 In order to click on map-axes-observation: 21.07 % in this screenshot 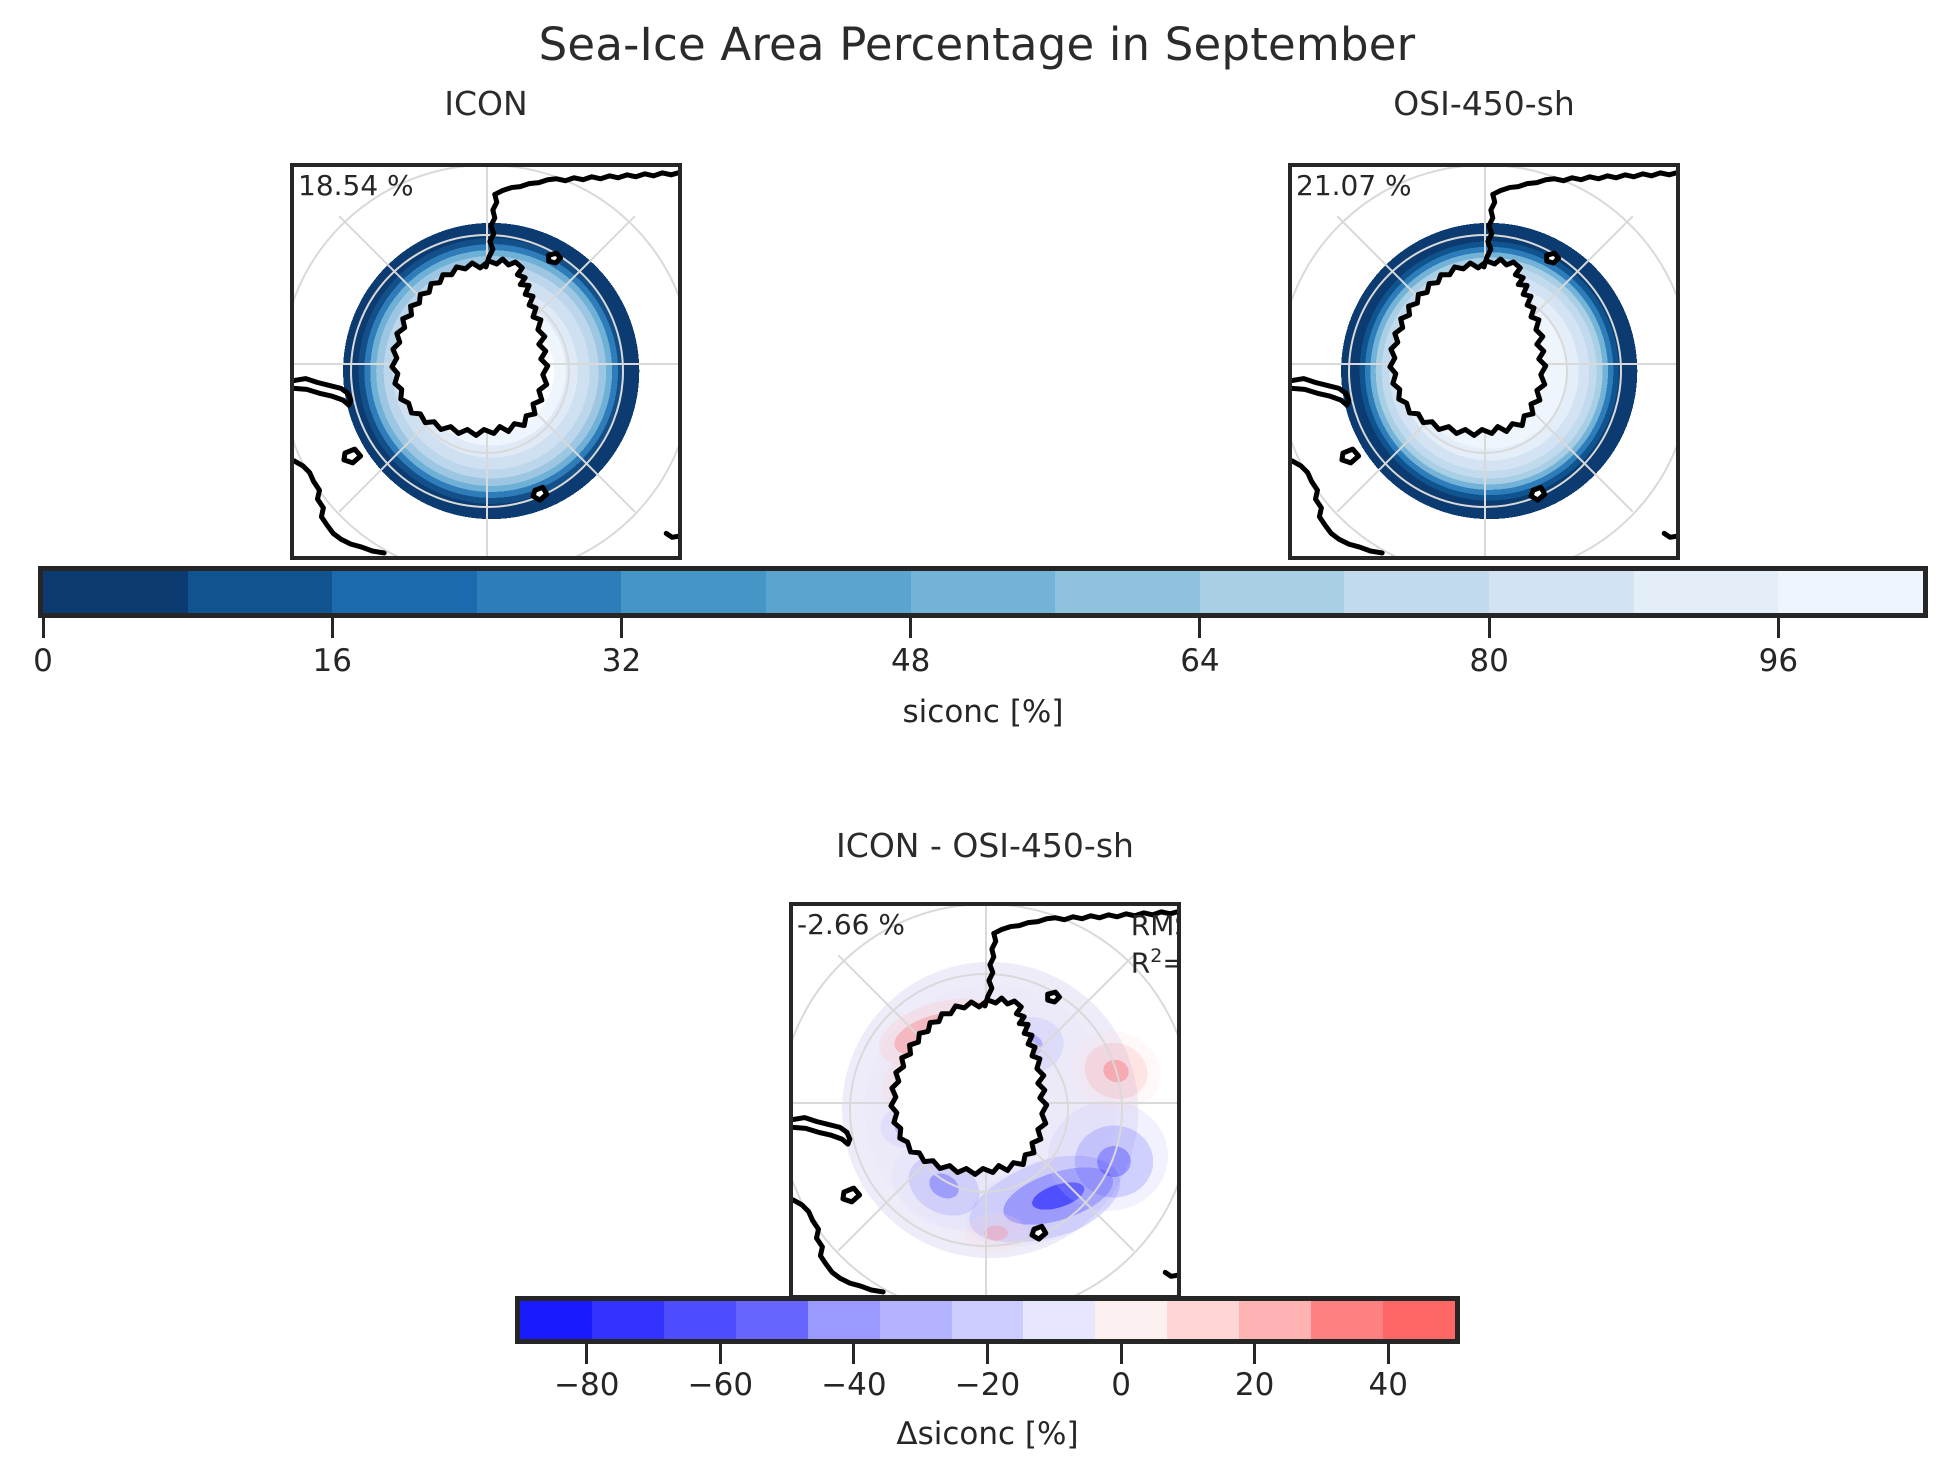, I will do `click(1484, 361)`.